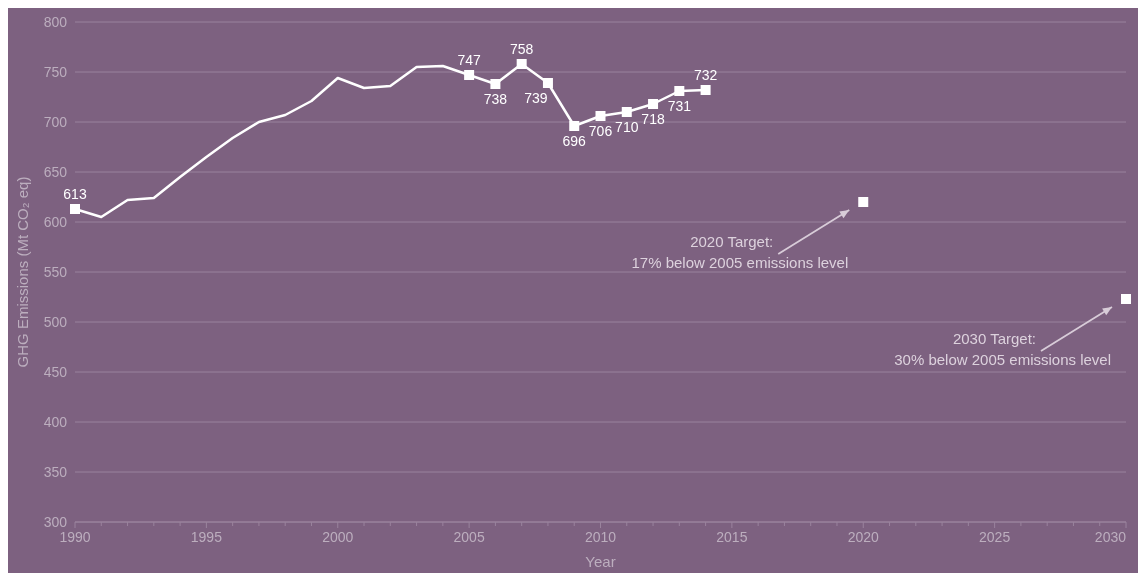 The image size is (1146, 573). I want to click on data-label: 747, so click(469, 60).